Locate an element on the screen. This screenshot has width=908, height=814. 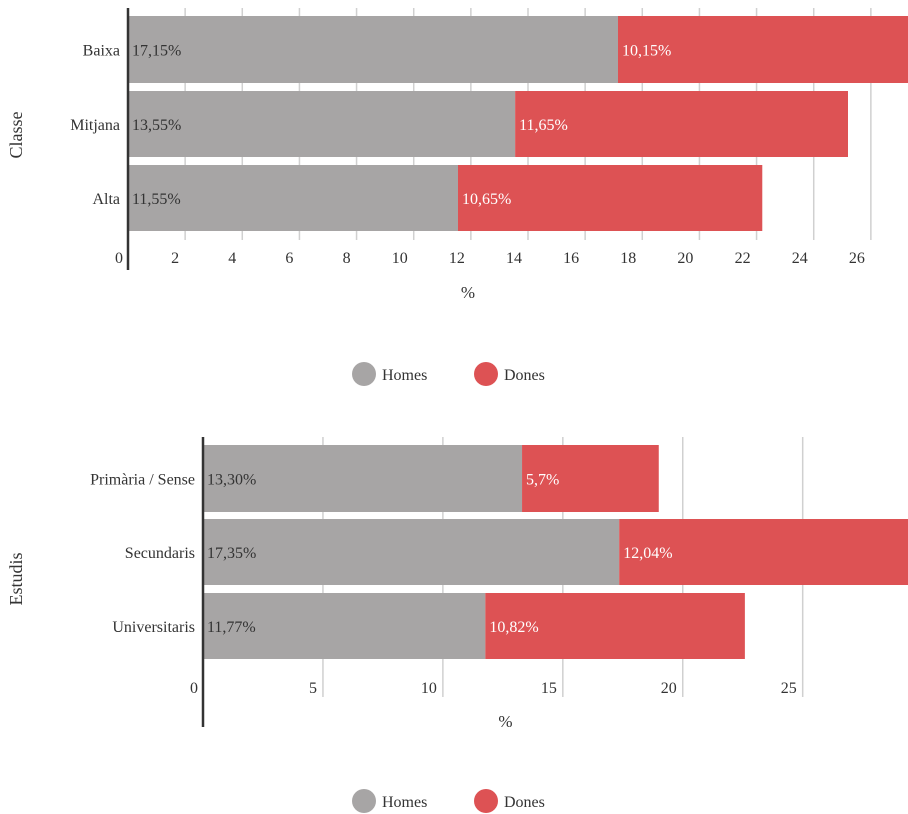
category-label: Mitjana is located at coordinates (95, 125).